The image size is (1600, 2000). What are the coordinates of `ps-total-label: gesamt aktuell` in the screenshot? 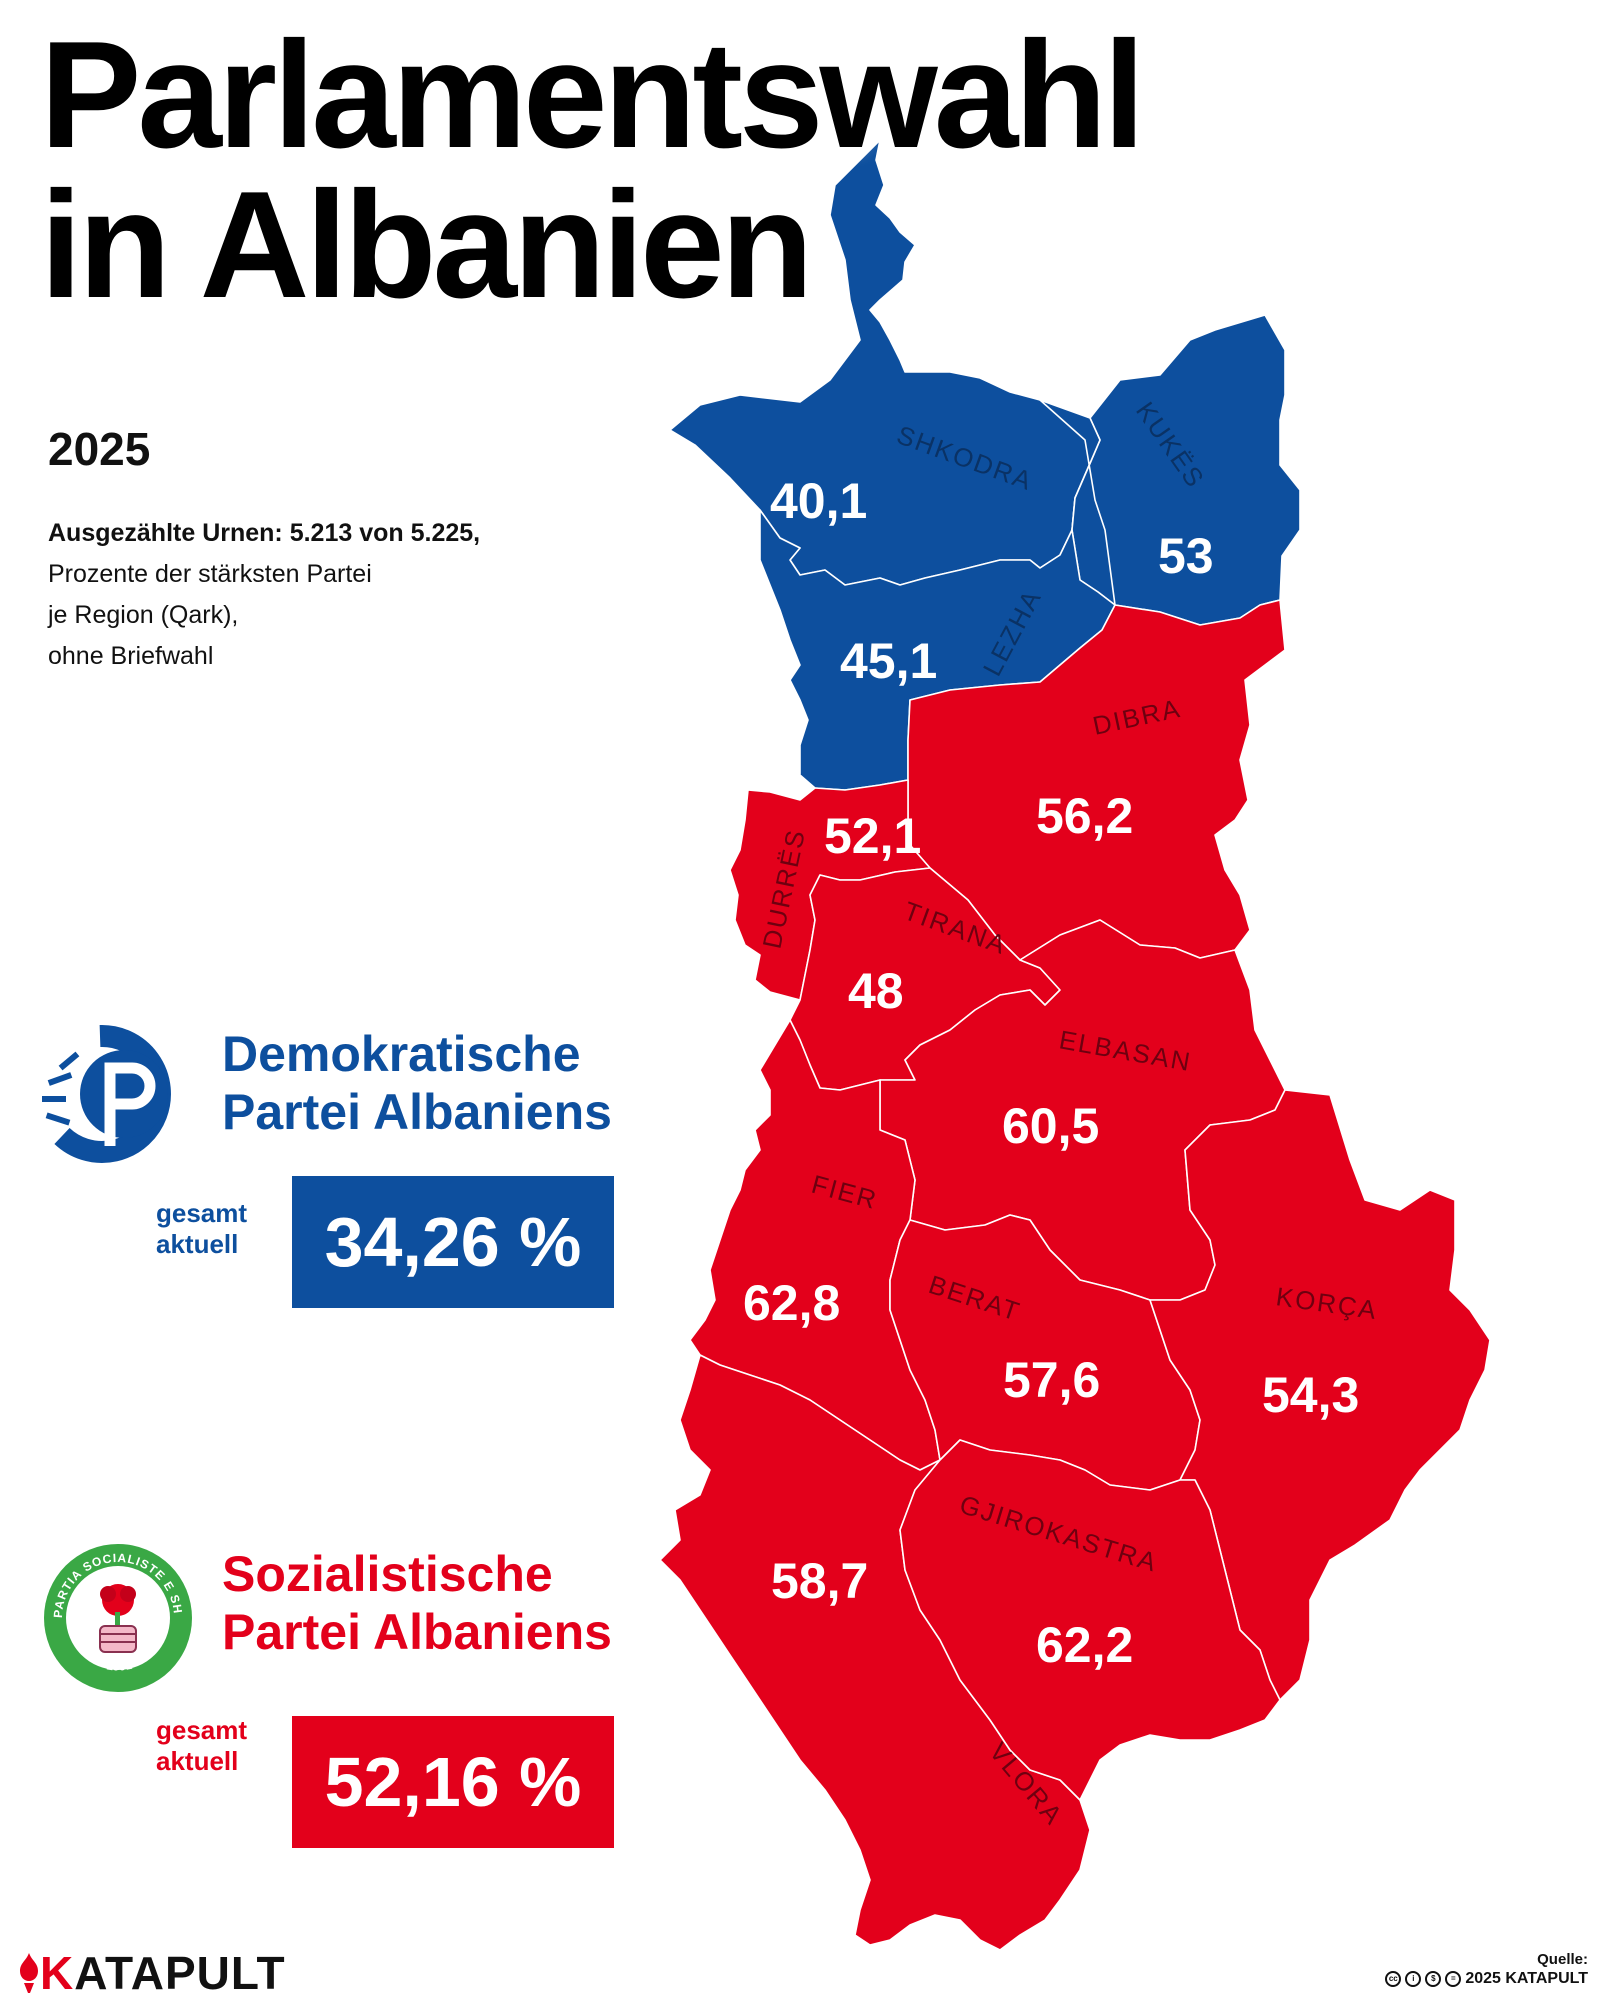 It's located at (201, 1746).